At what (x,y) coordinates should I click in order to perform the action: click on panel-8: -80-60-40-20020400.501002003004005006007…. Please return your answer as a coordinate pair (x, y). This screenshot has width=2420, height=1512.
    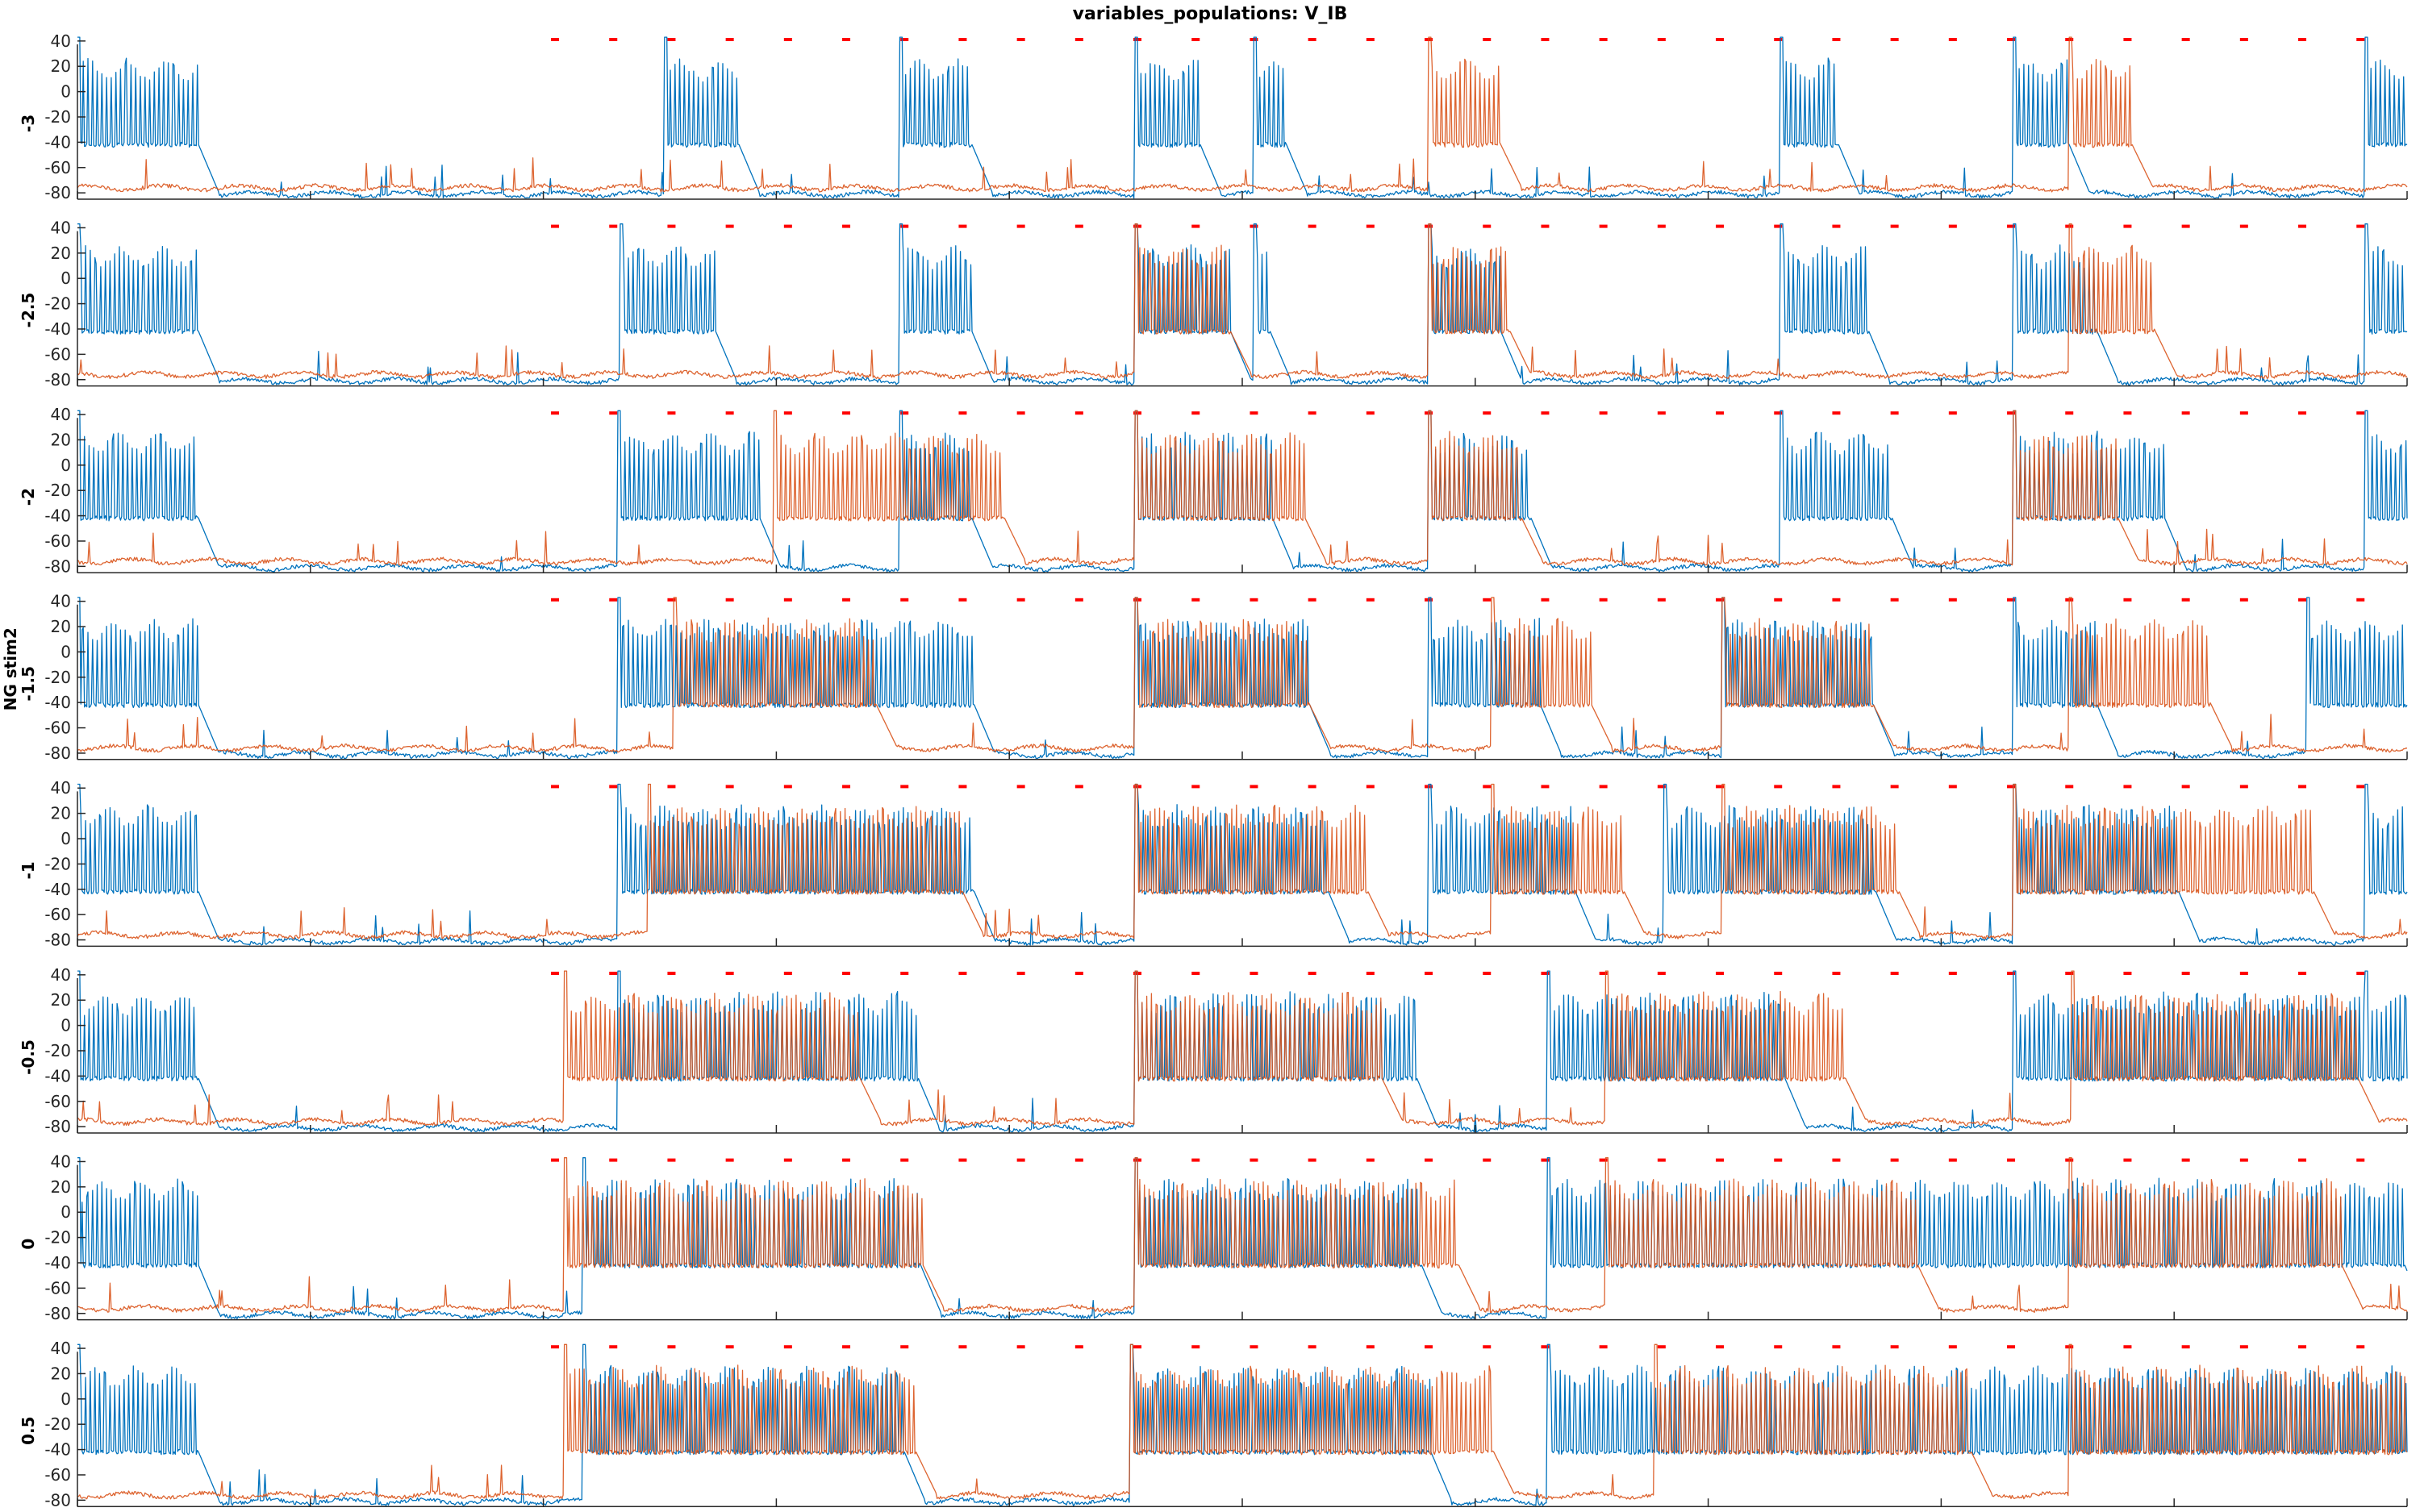
    Looking at the image, I should click on (1213, 1424).